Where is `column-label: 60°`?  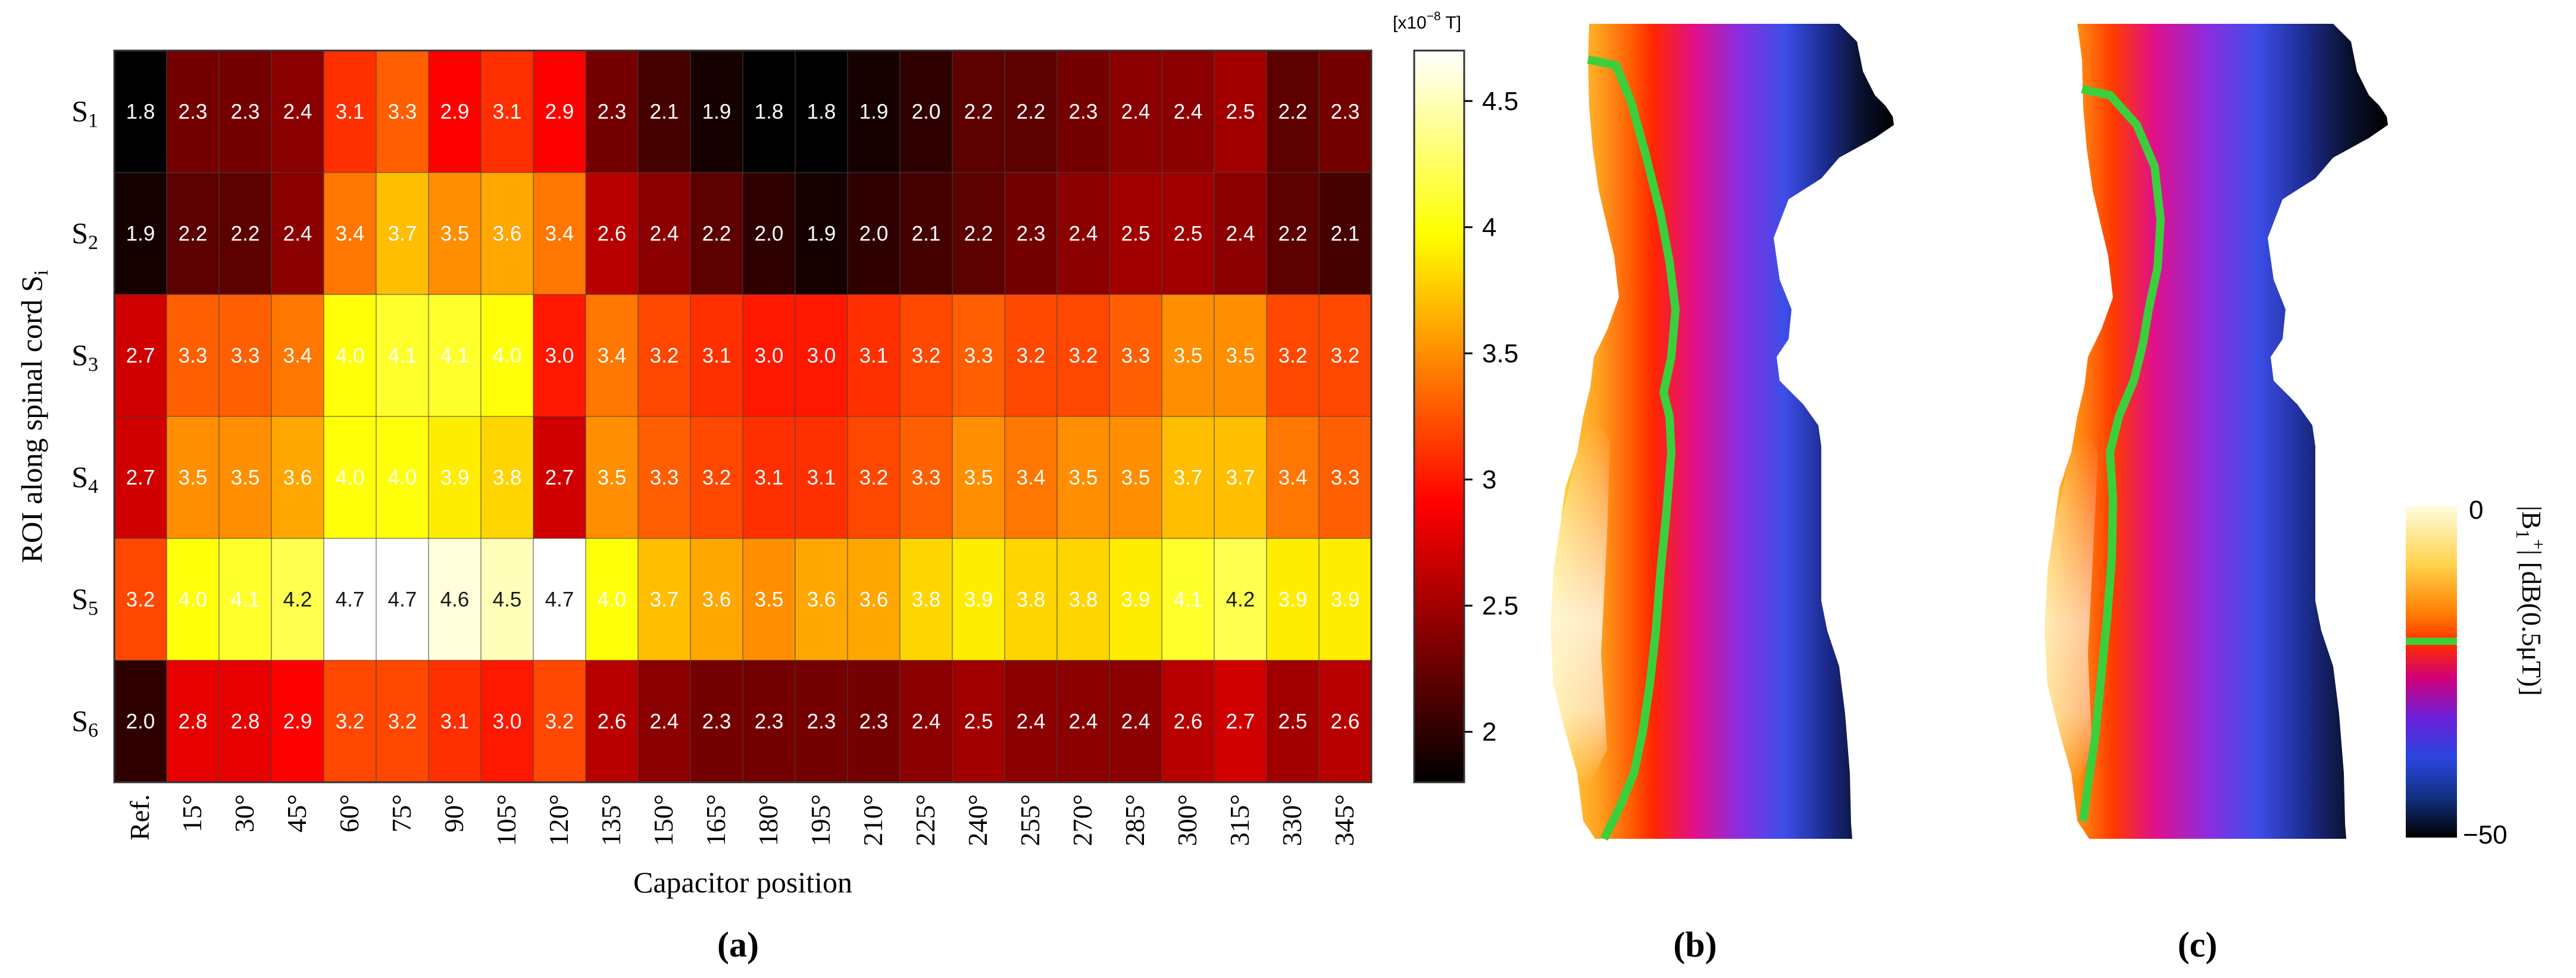
column-label: 60° is located at coordinates (349, 813).